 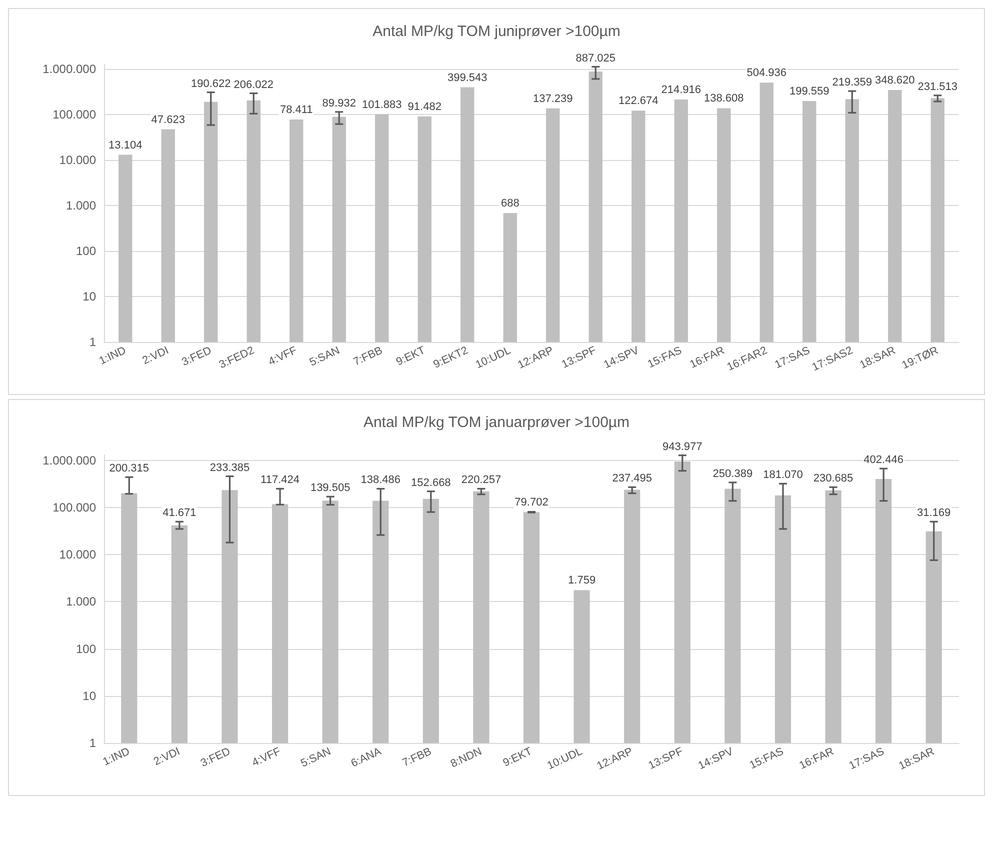 What do you see at coordinates (467, 78) in the screenshot?
I see `data-label: 399.543` at bounding box center [467, 78].